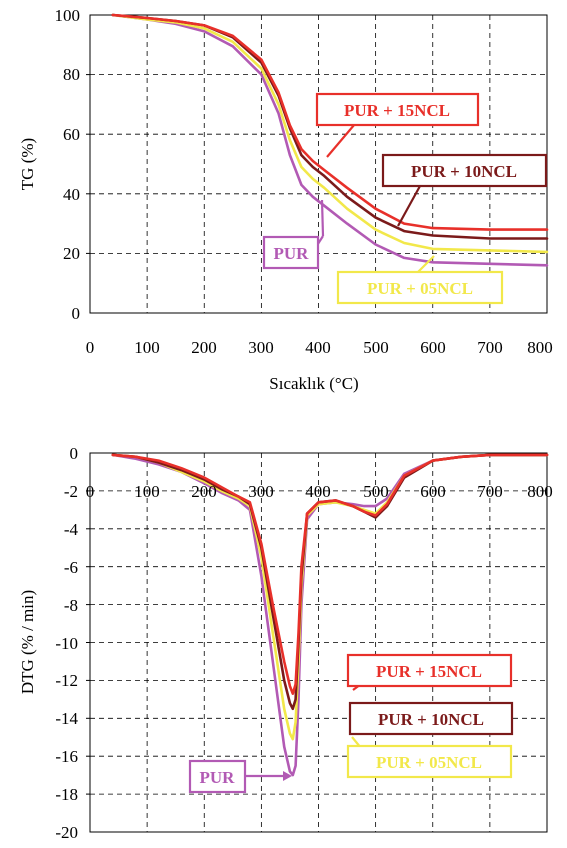 The height and width of the screenshot is (848, 567). What do you see at coordinates (71, 253) in the screenshot?
I see `tg-ytick-label: 20` at bounding box center [71, 253].